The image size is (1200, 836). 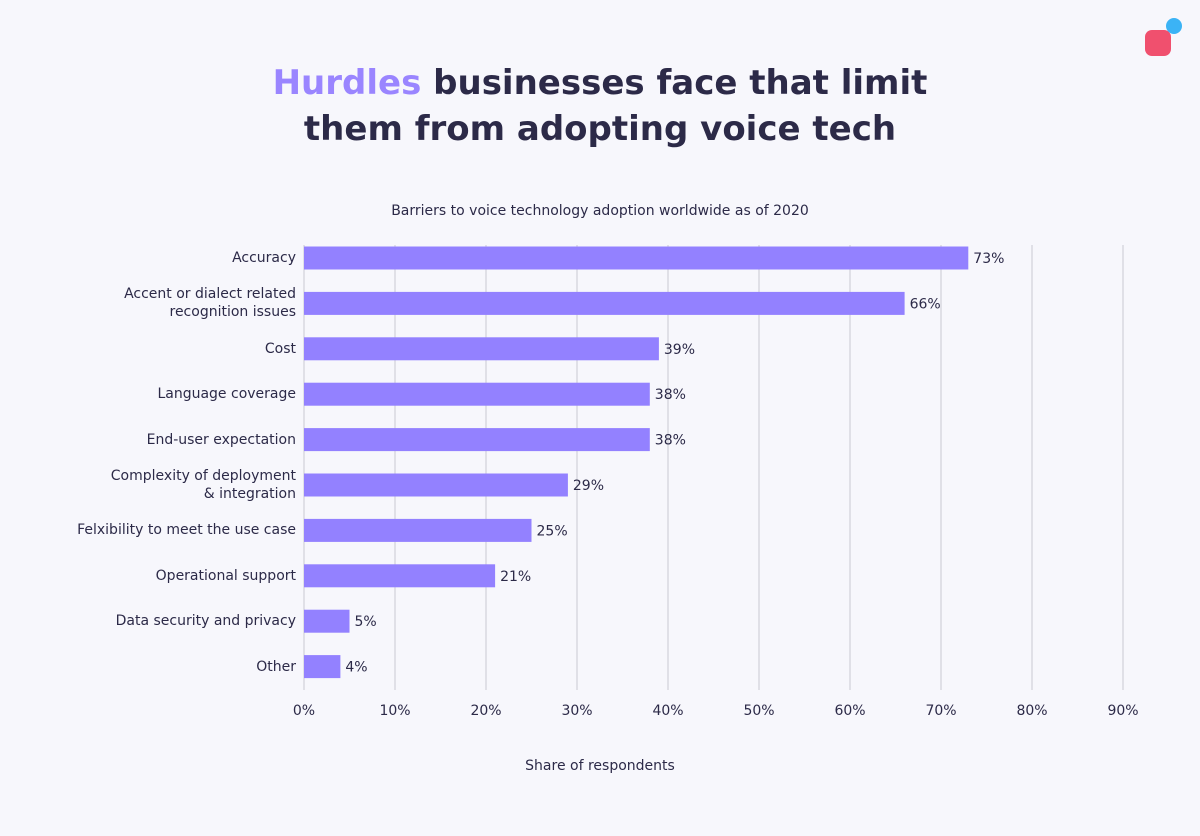 What do you see at coordinates (203, 485) in the screenshot?
I see `y-tick-label: Complexity of deployment & integration` at bounding box center [203, 485].